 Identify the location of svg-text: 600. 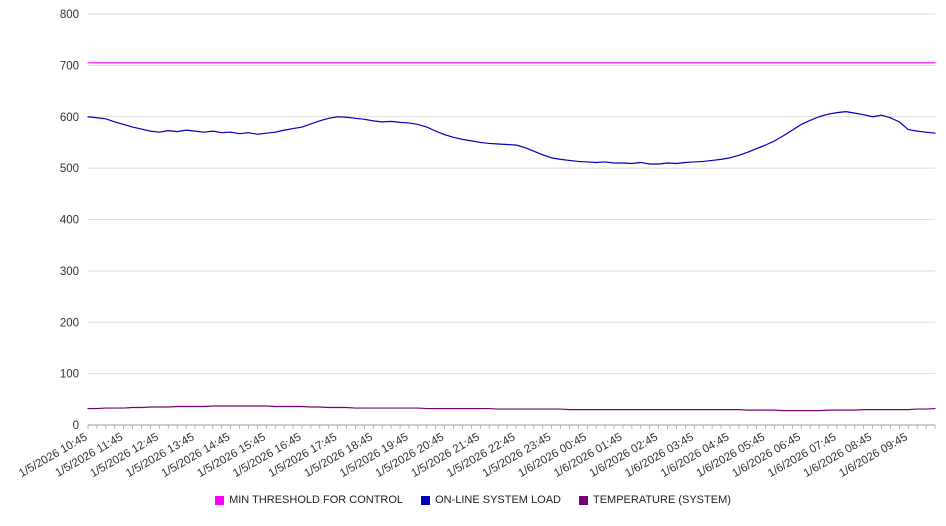
(69, 118).